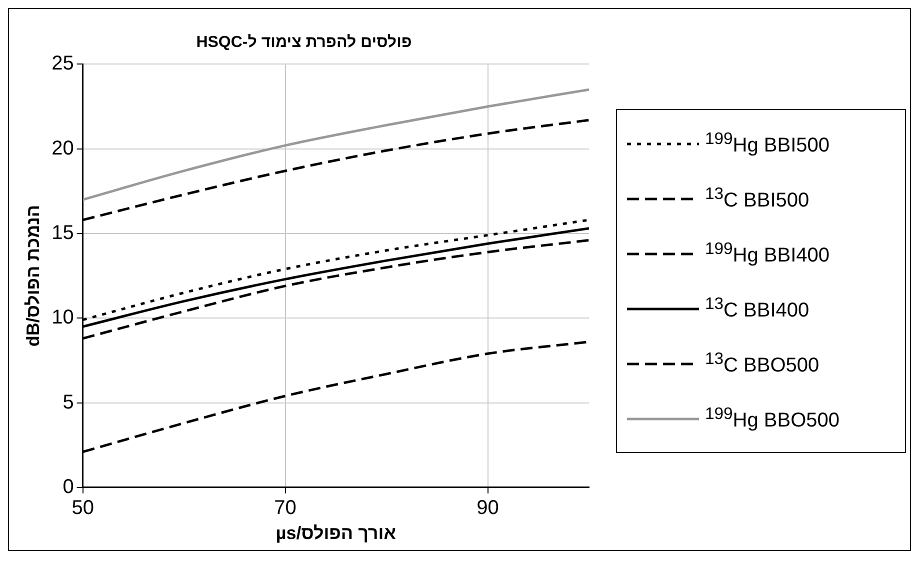 This screenshot has height=561, width=921. Describe the element at coordinates (68, 402) in the screenshot. I see `y-tick-label: 5` at that location.